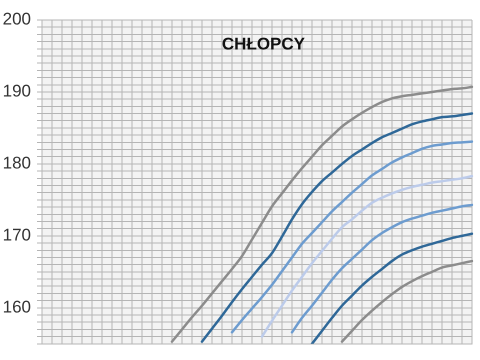 The height and width of the screenshot is (360, 480). Describe the element at coordinates (264, 44) in the screenshot. I see `text: CHŁOPCY` at that location.